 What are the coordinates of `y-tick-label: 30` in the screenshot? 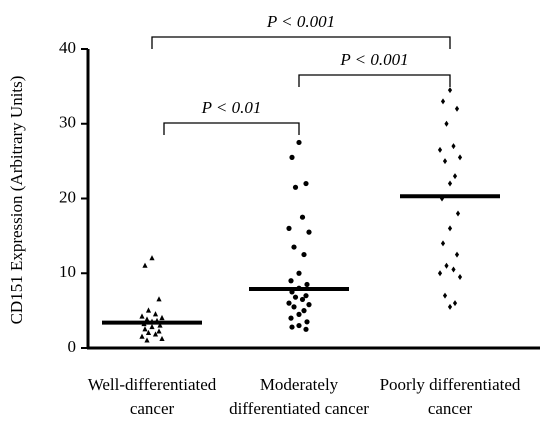 It's located at (67, 122).